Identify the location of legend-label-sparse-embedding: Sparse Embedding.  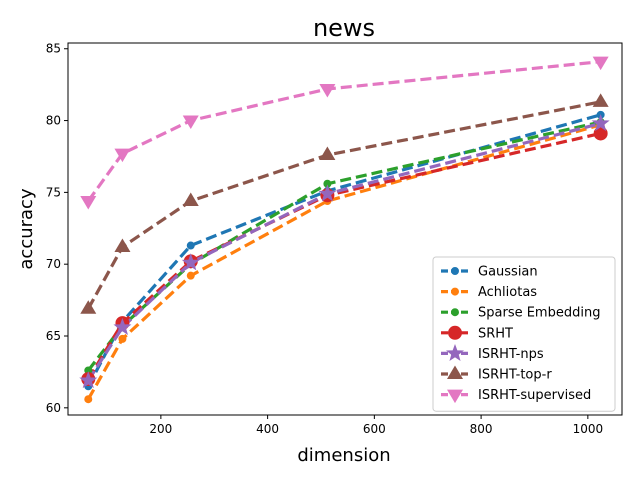
(539, 313).